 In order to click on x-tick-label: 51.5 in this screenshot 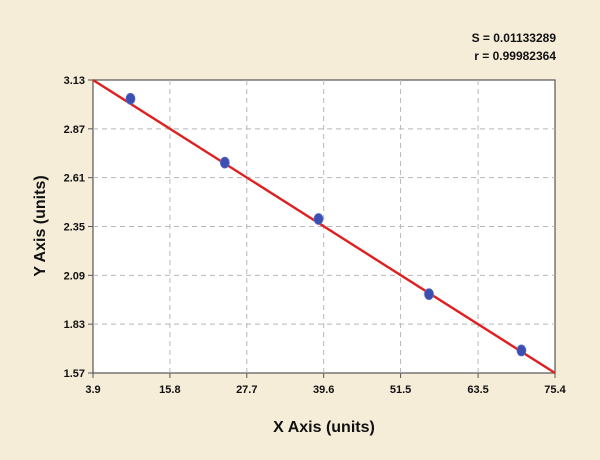, I will do `click(400, 390)`.